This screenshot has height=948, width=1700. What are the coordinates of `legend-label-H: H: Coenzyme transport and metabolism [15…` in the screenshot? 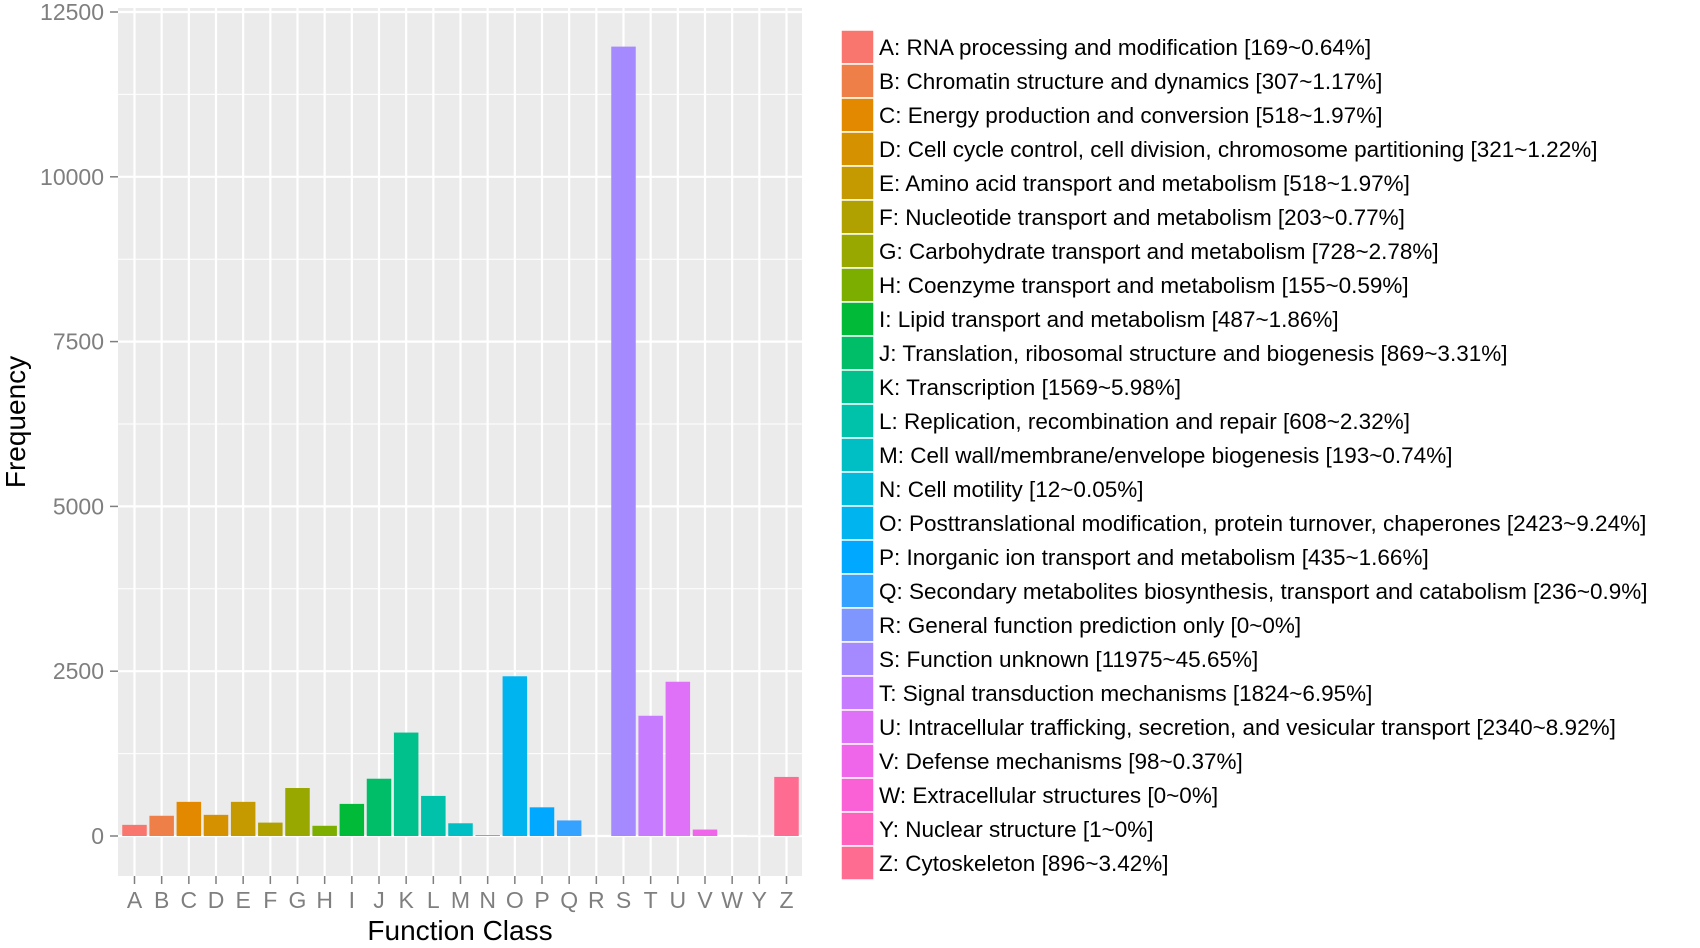 It's located at (1144, 285).